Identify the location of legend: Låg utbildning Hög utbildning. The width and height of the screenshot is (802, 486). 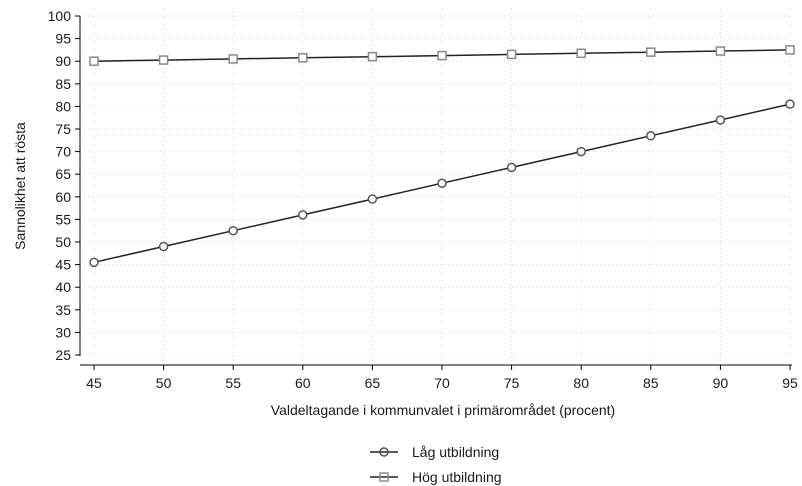
(436, 464).